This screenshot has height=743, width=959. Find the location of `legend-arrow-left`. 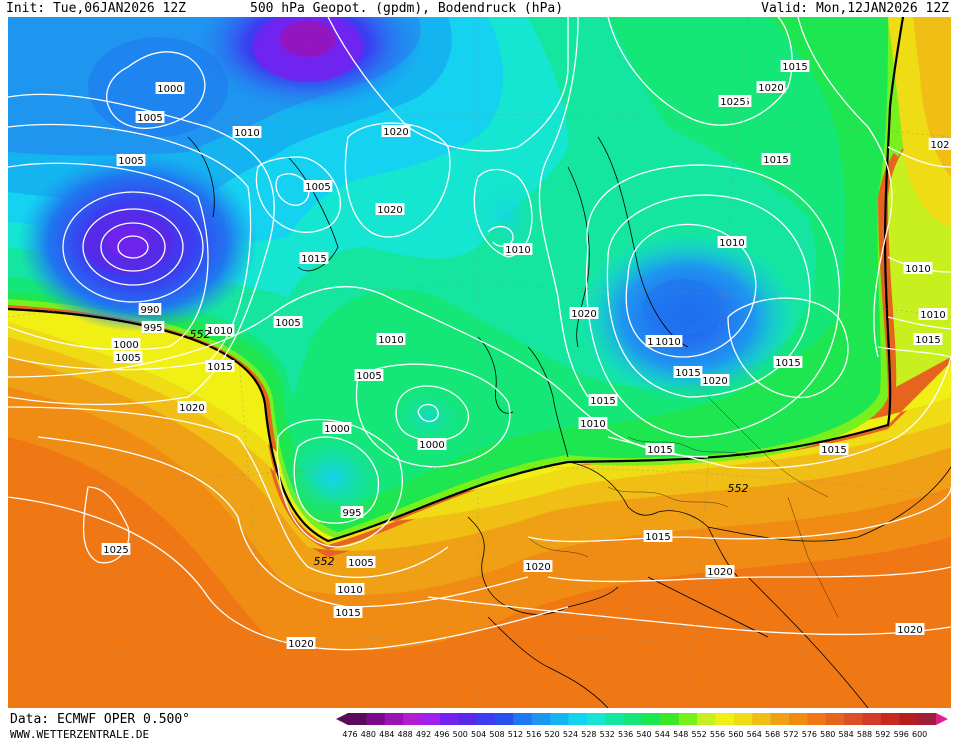

legend-arrow-left is located at coordinates (342, 719).